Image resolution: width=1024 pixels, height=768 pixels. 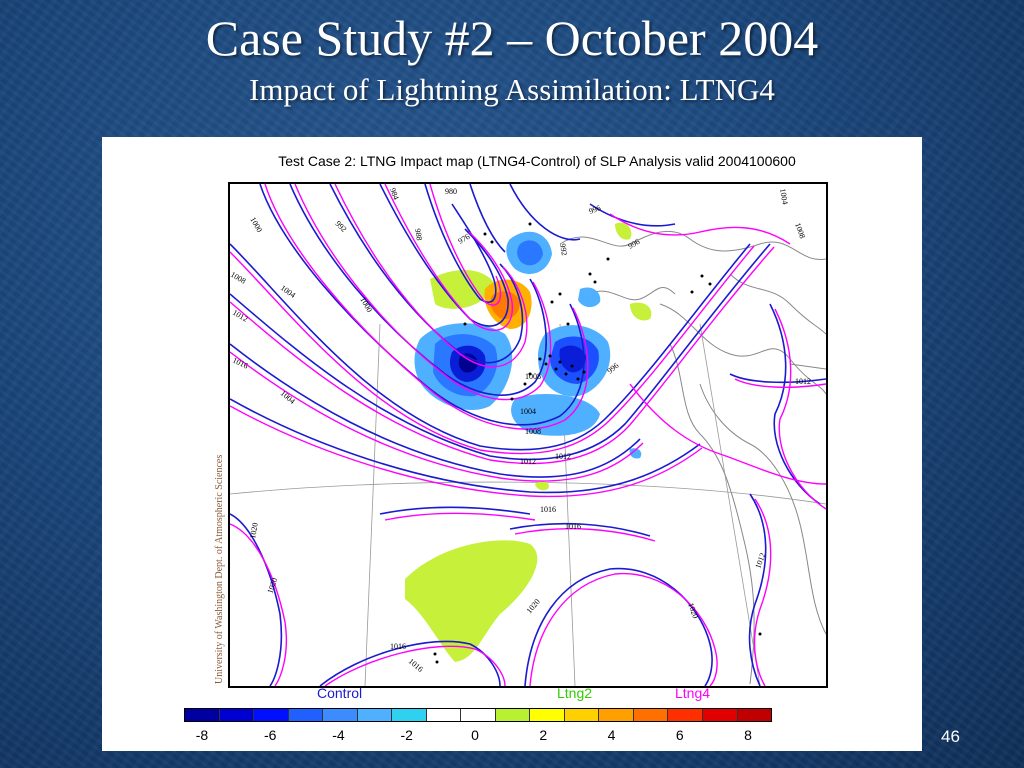 What do you see at coordinates (418, 234) in the screenshot?
I see `isobar-label: 988` at bounding box center [418, 234].